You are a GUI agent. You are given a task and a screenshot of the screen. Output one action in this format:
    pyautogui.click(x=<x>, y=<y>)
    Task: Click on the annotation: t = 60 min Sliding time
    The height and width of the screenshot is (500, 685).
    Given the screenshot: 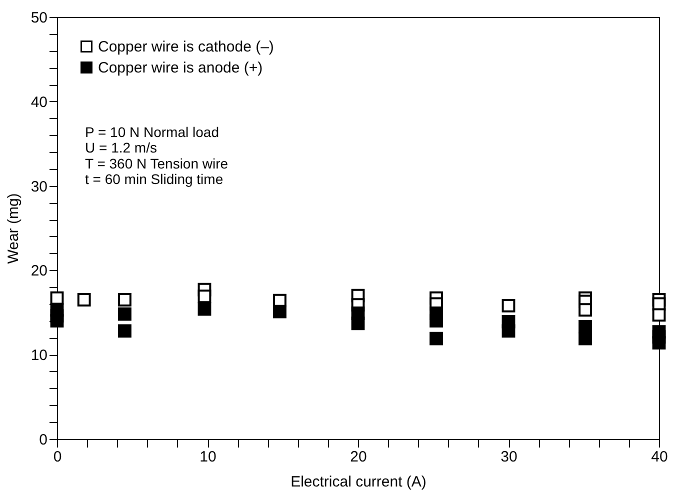 What is the action you would take?
    pyautogui.click(x=154, y=179)
    